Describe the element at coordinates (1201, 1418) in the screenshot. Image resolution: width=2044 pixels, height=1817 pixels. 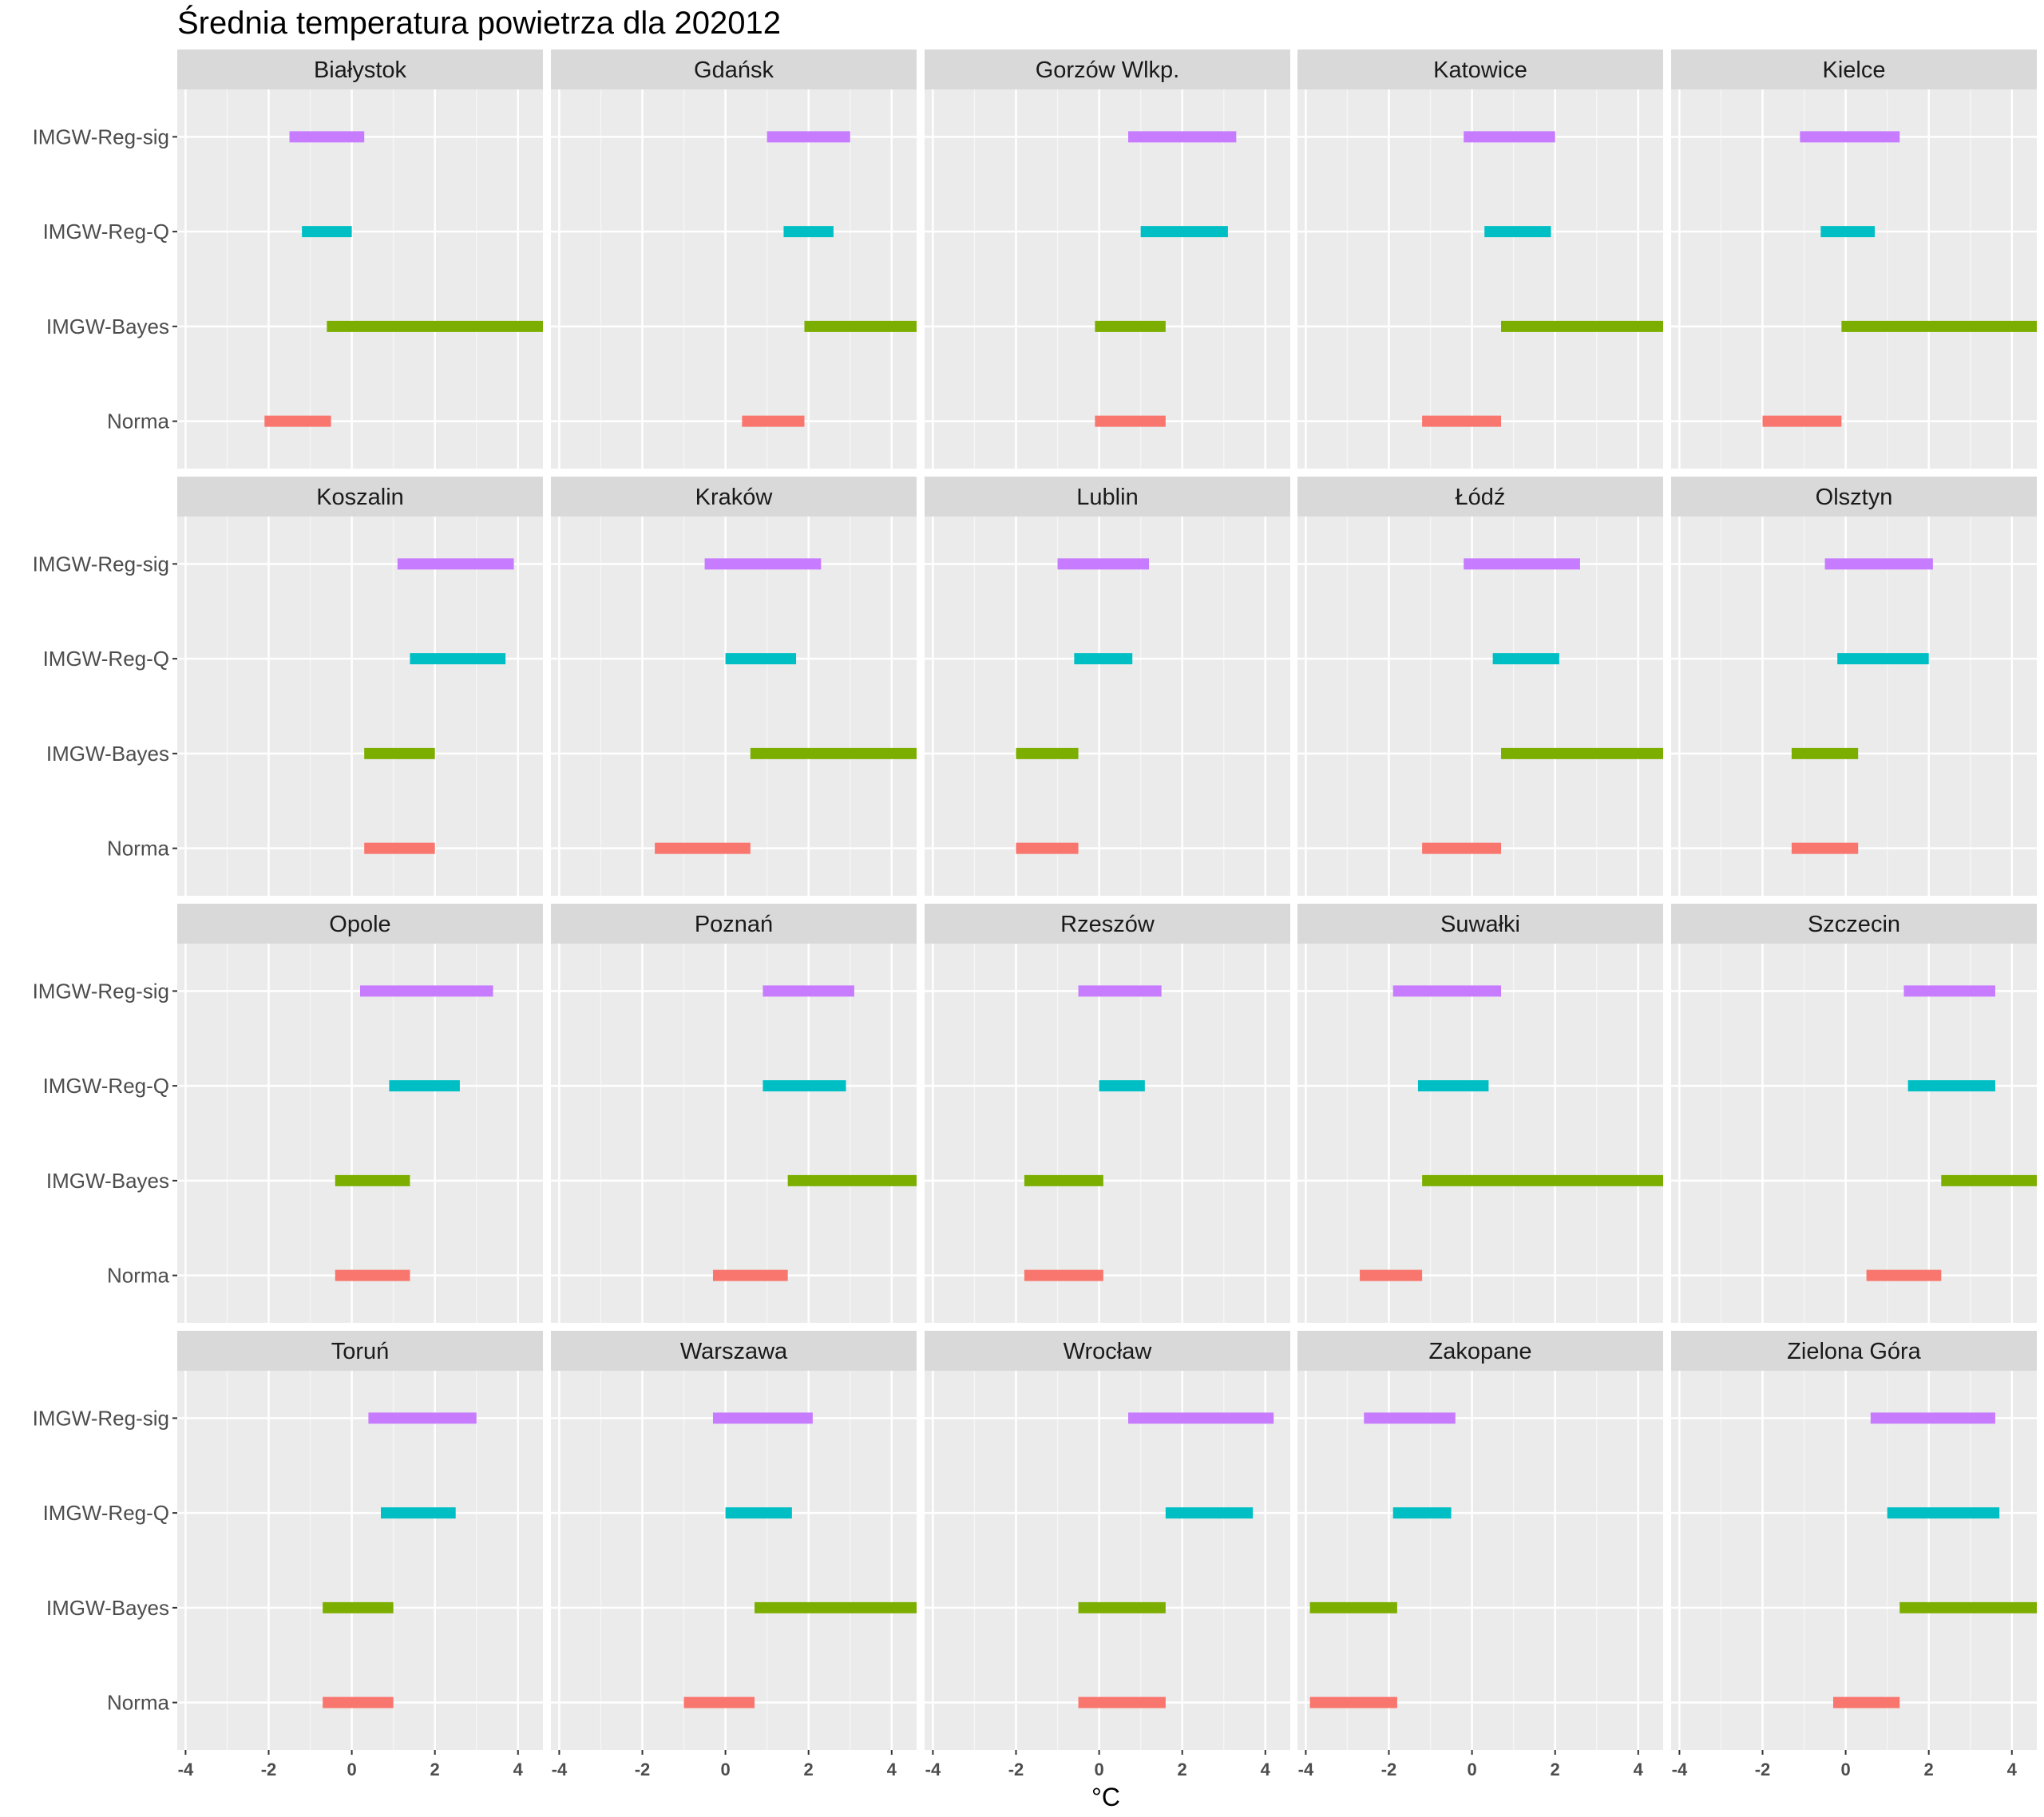
I see `range-bar-wroclaw-imgw-reg-sig` at that location.